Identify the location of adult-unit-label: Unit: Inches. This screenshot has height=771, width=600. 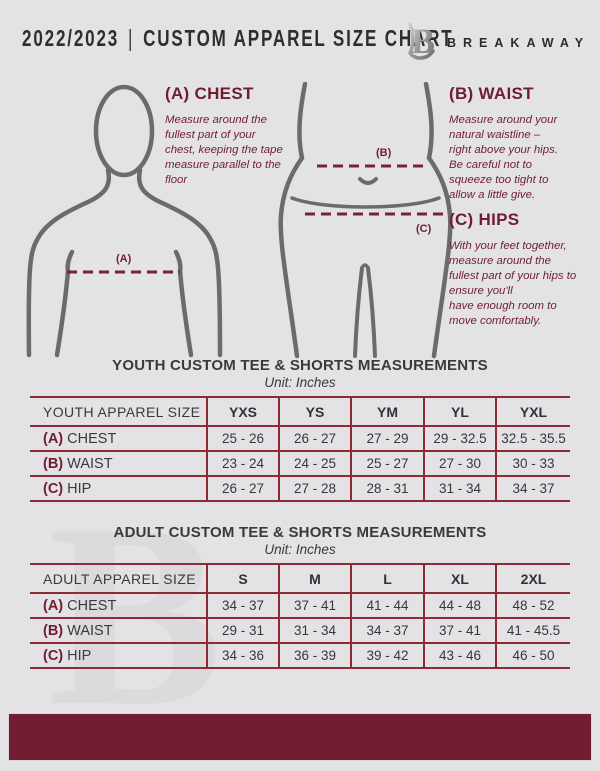
(300, 549).